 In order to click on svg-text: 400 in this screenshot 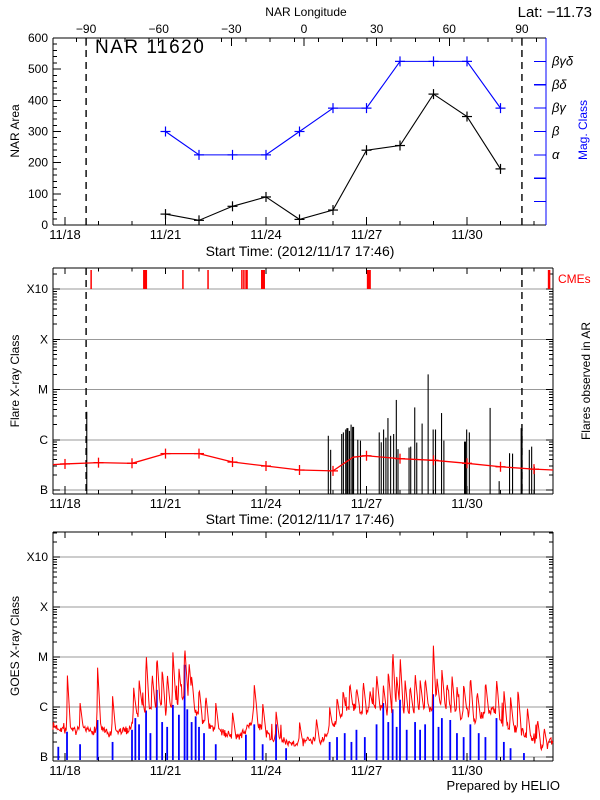, I will do `click(38, 100)`.